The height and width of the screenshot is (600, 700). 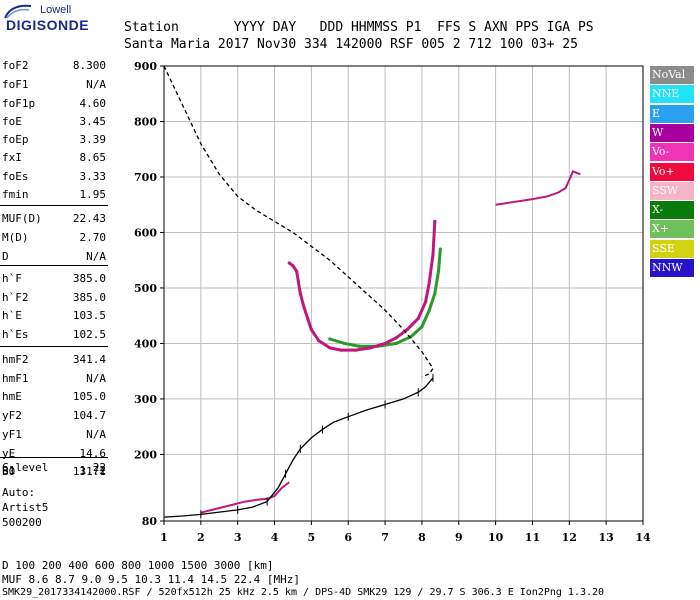 I want to click on logo-swoosh-icon, so click(x=18, y=11).